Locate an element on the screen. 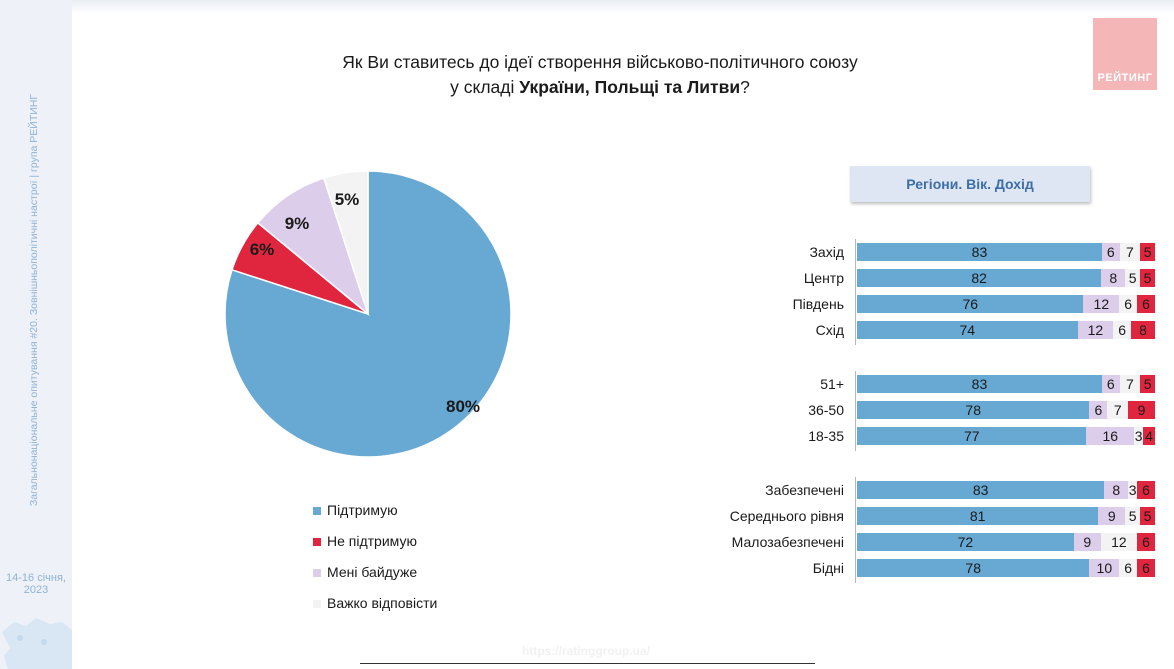 The height and width of the screenshot is (669, 1174). survey-date: 14-16 січня, 2023 is located at coordinates (36, 584).